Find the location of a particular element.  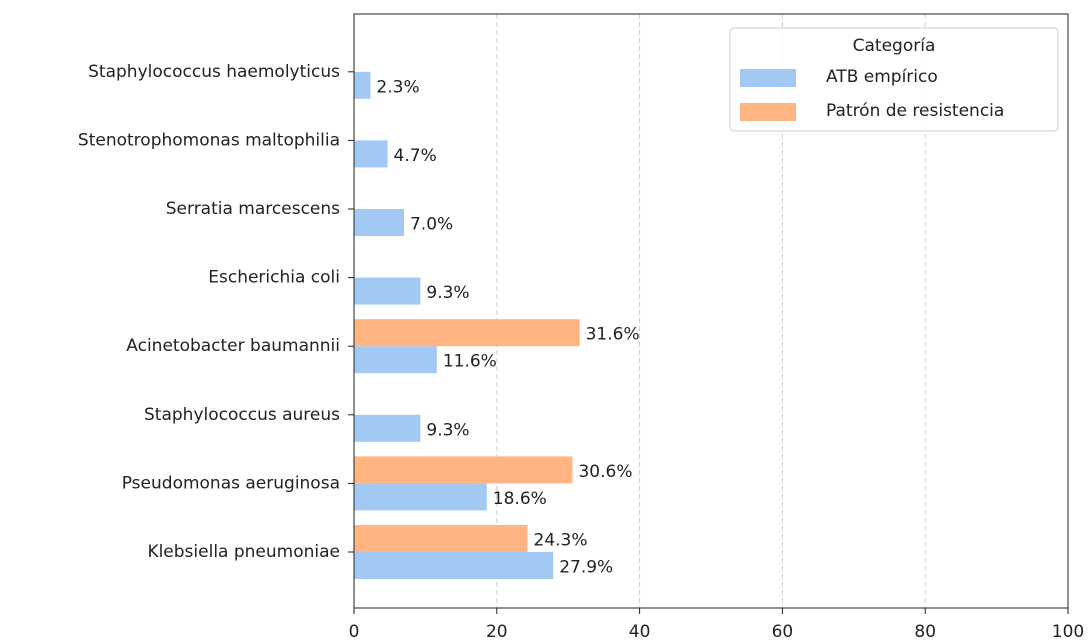

y-tick-label: Acinetobacter baumannii is located at coordinates (233, 346).